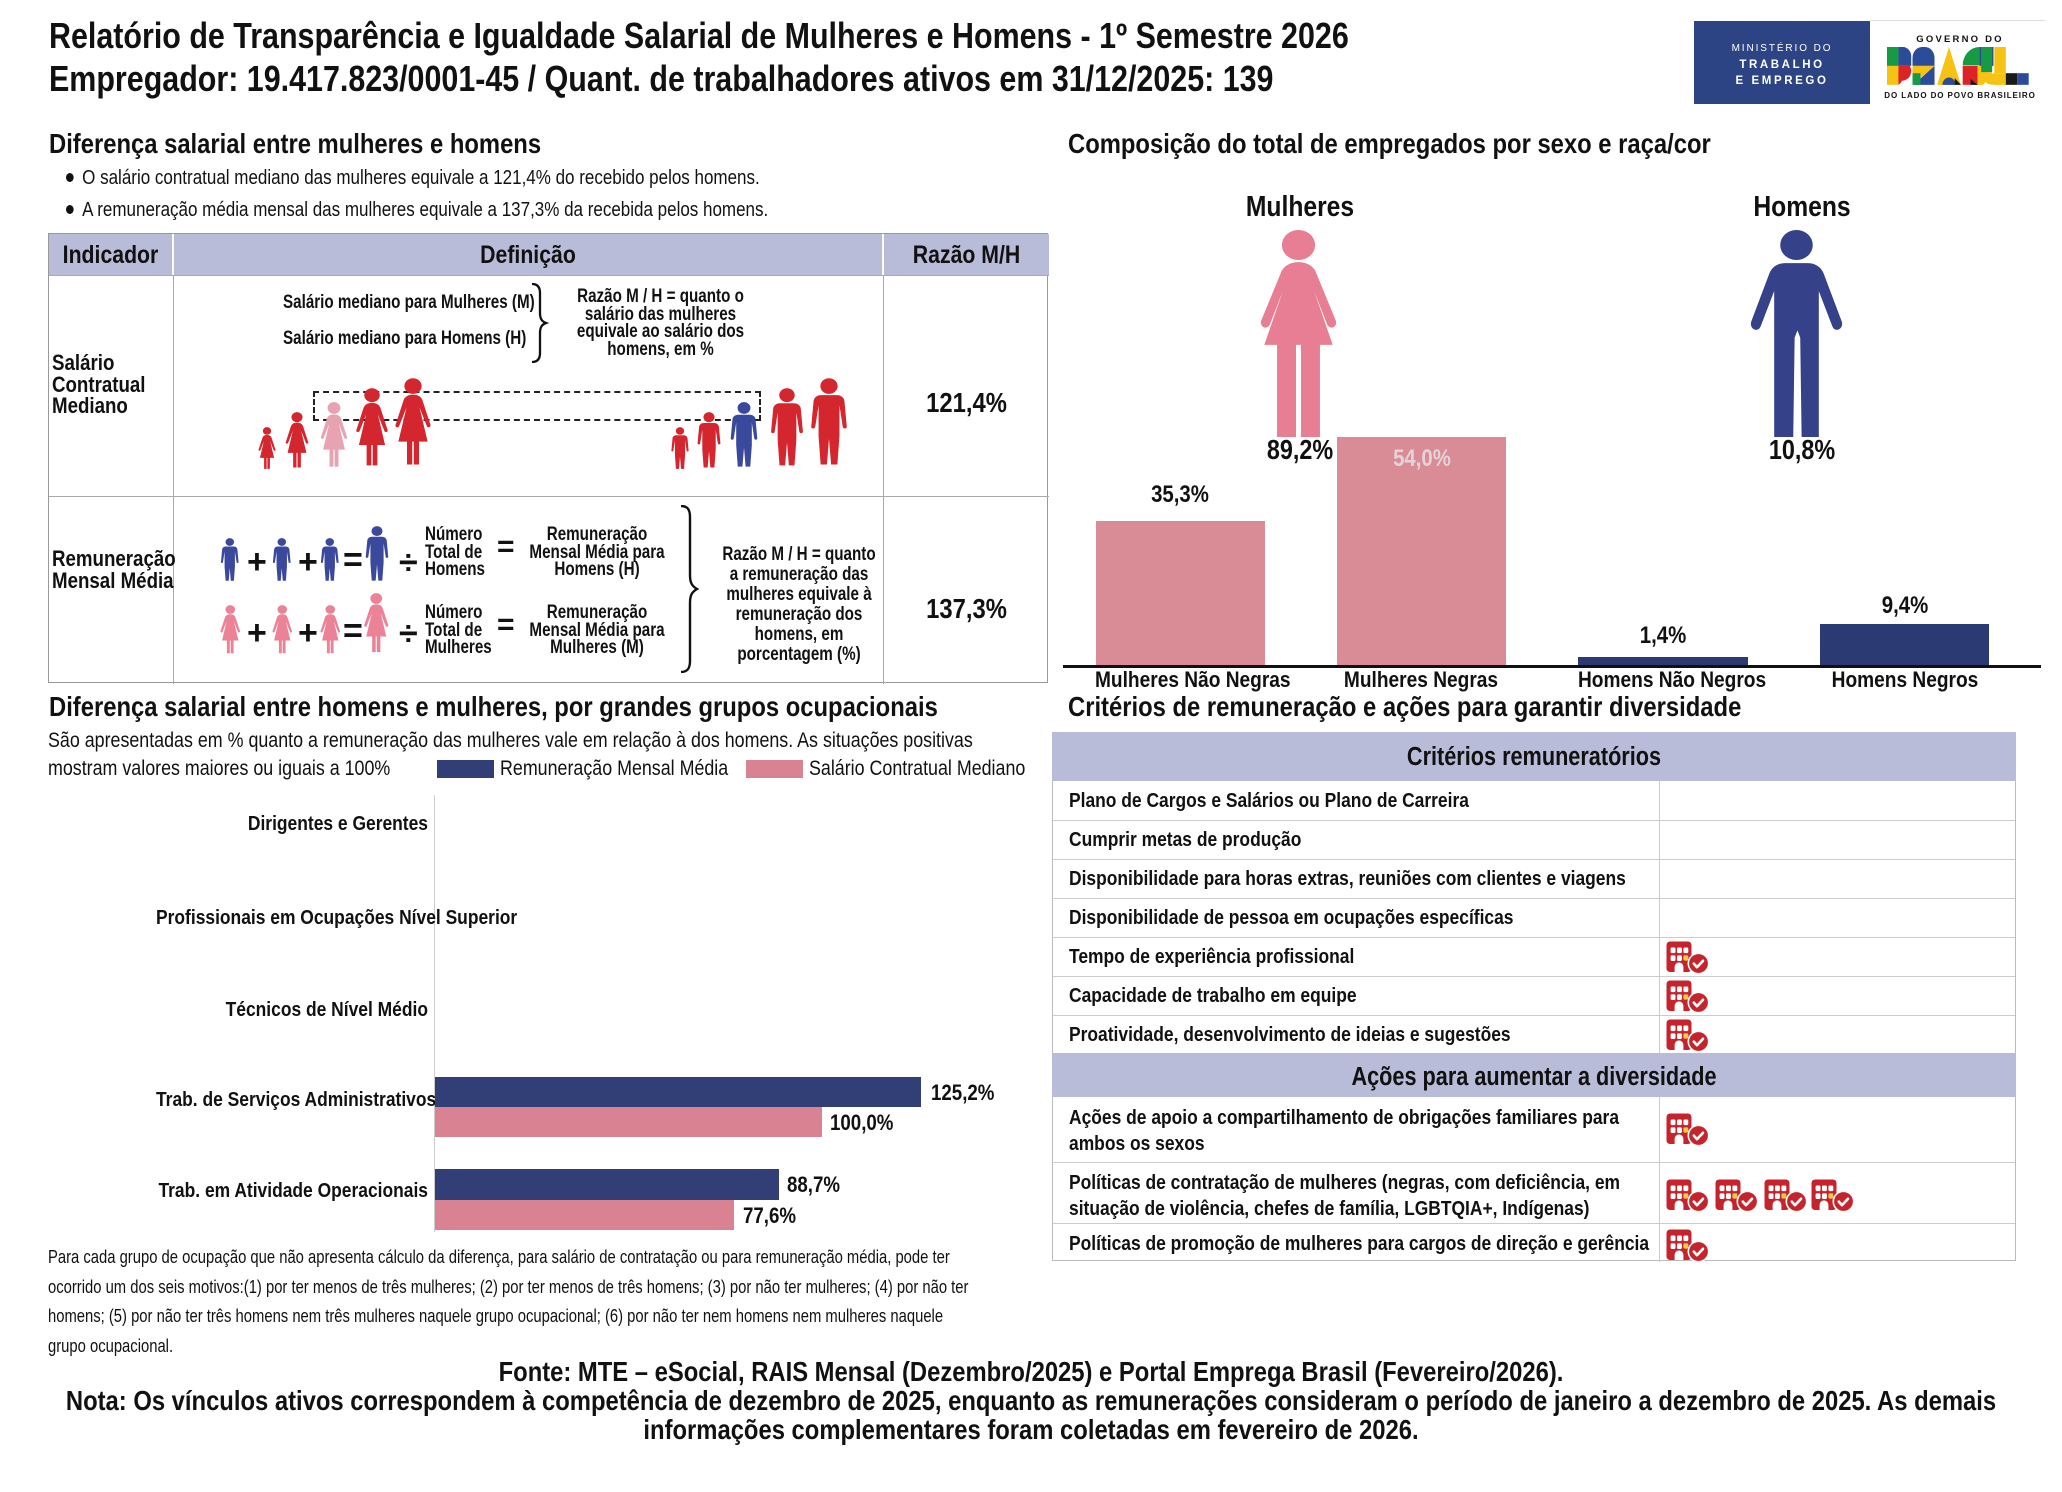 The image size is (2062, 1492). Describe the element at coordinates (1959, 95) in the screenshot. I see `svg-text: DO LADO DO POVO BRASILEIRO` at that location.